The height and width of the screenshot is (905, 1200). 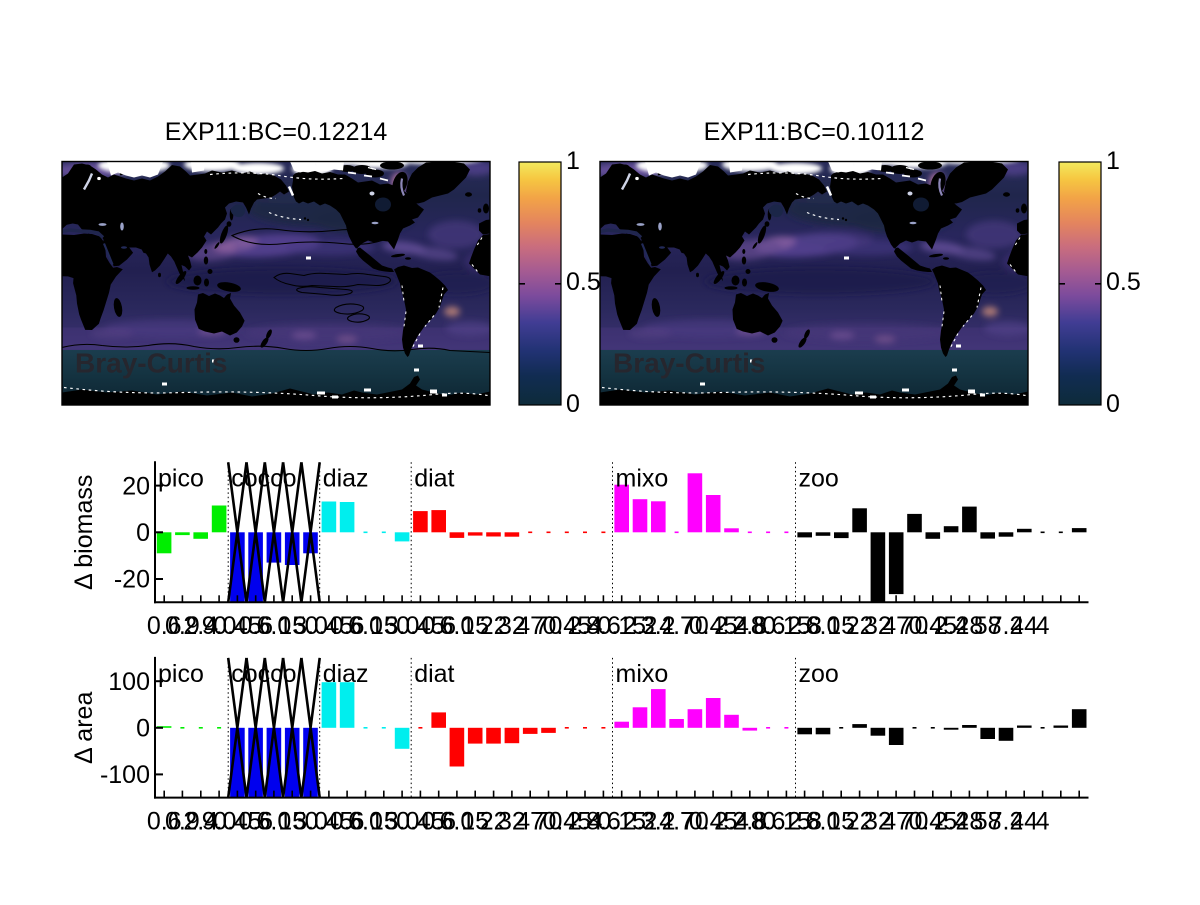 I want to click on svg-text: 3.2, so click(x=658, y=822).